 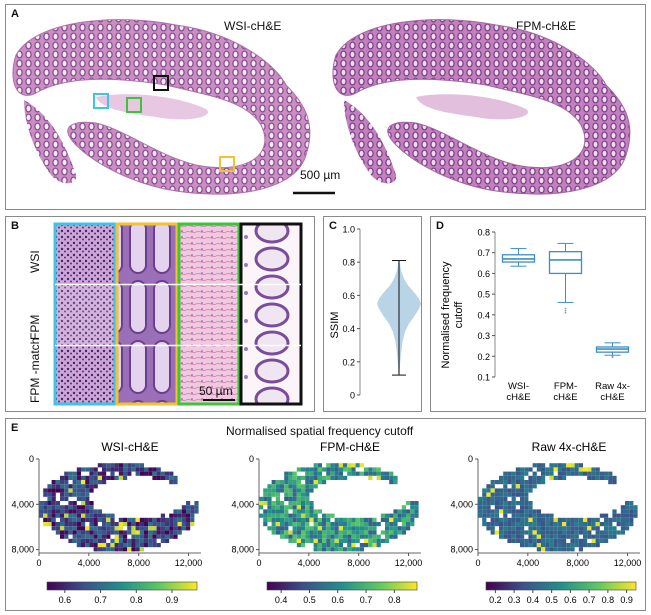 What do you see at coordinates (15, 226) in the screenshot?
I see `panel-b-label: B` at bounding box center [15, 226].